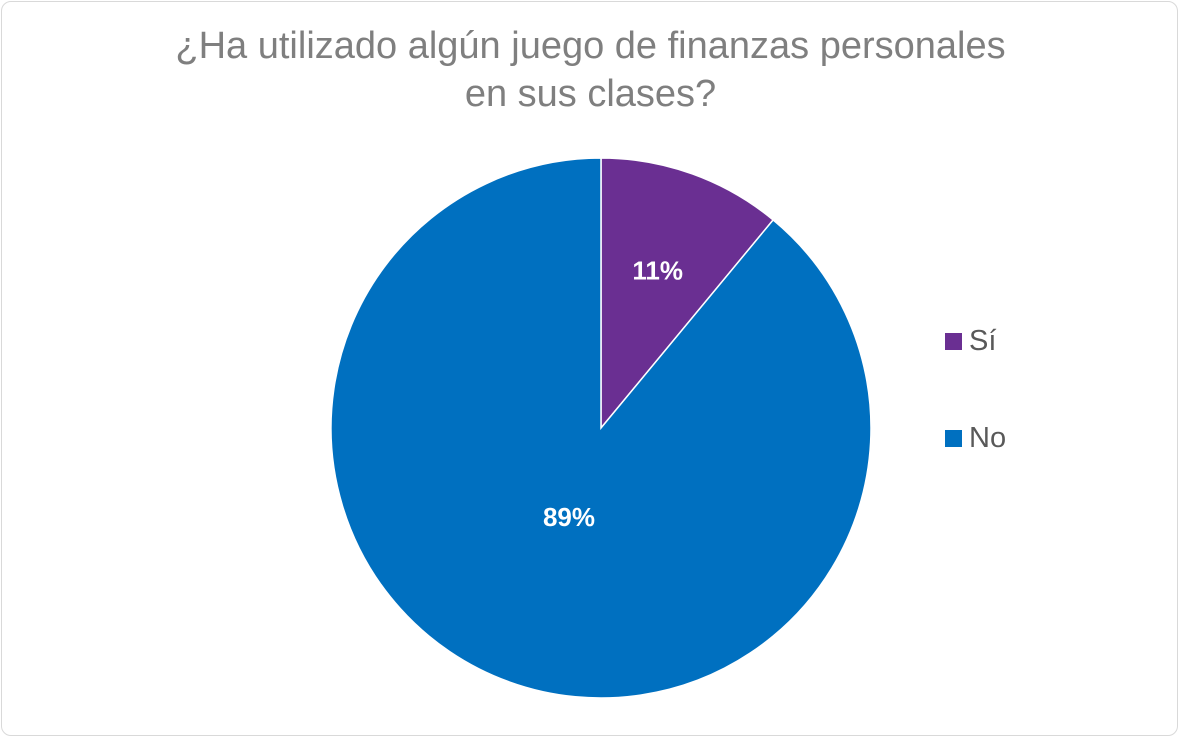  I want to click on legend: Sí No, so click(975, 417).